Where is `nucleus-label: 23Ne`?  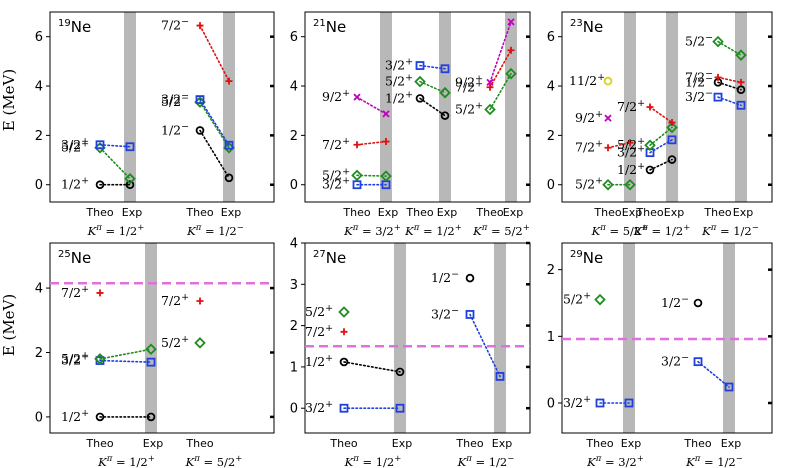 nucleus-label: 23Ne is located at coordinates (586, 27).